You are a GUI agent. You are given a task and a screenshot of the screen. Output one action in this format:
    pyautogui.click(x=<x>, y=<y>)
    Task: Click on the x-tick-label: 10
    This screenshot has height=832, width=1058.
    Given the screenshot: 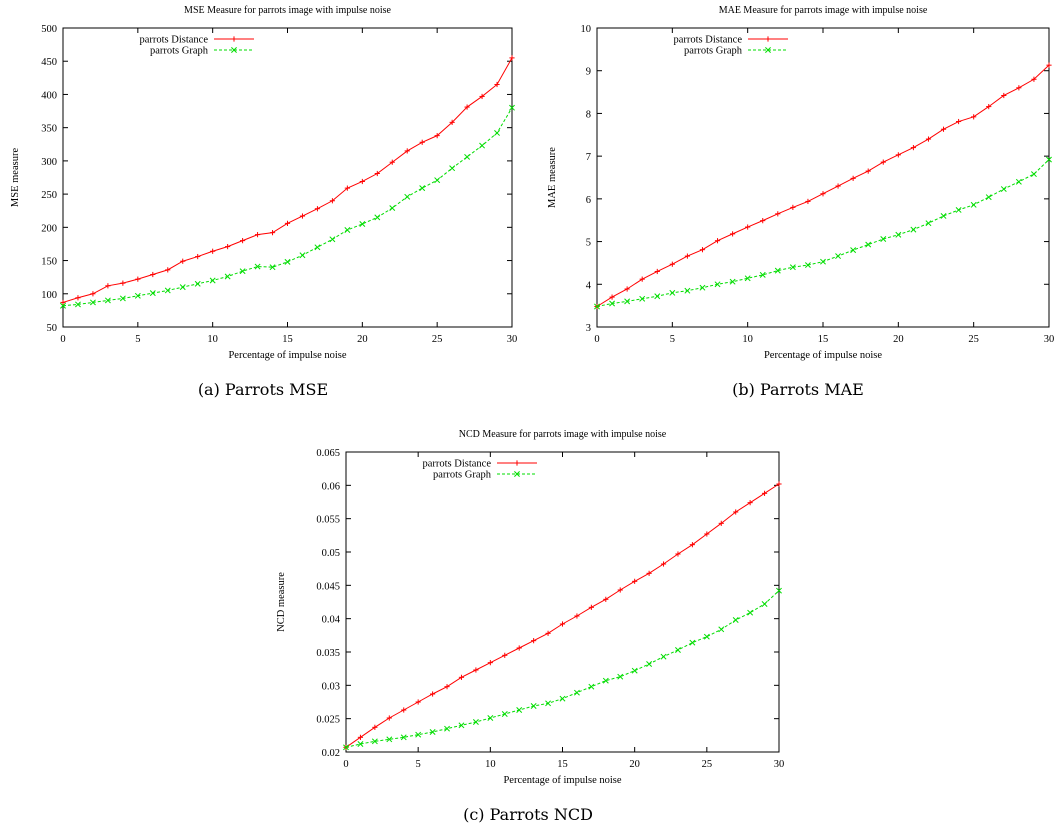 What is the action you would take?
    pyautogui.click(x=212, y=339)
    